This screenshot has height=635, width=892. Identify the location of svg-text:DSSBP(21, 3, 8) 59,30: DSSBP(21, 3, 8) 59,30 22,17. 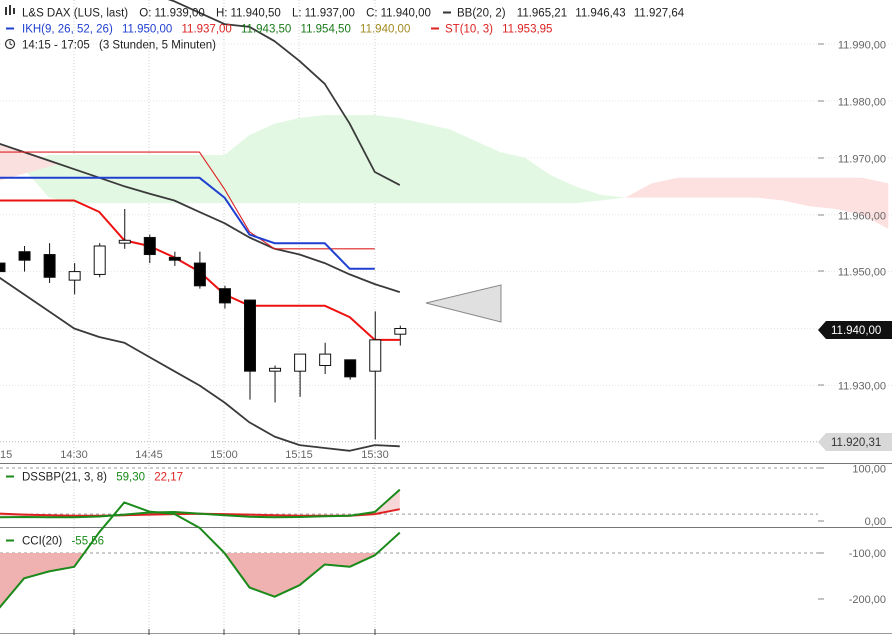
(102, 478).